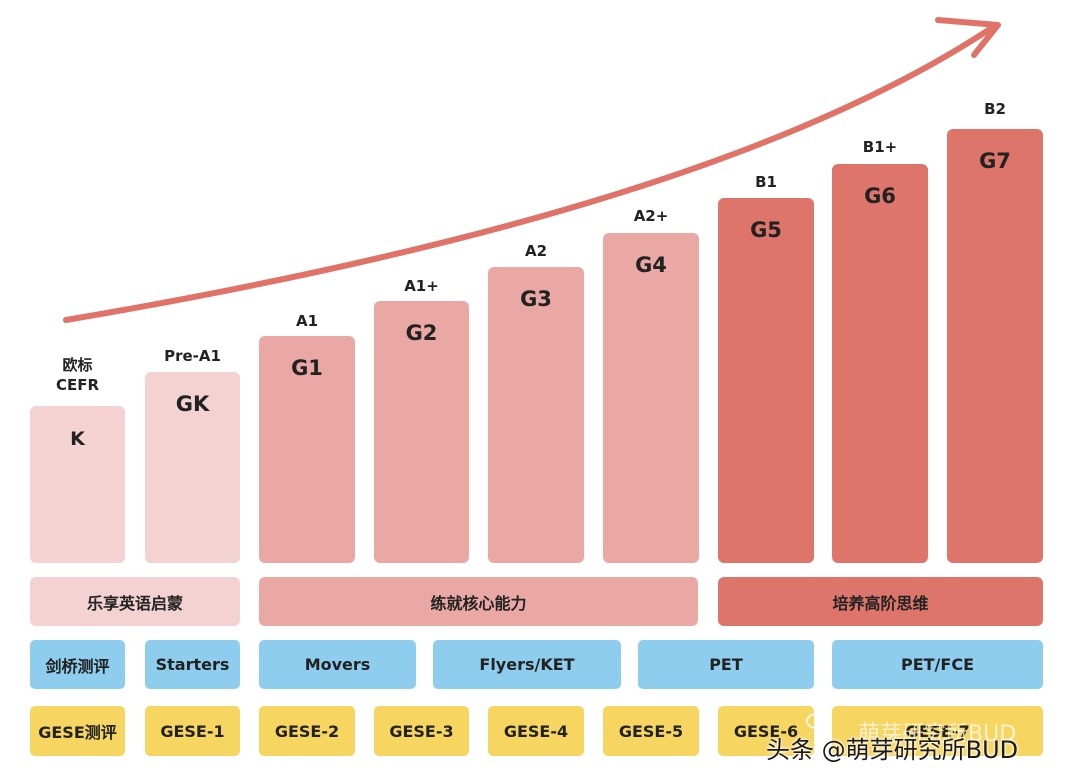 This screenshot has height=781, width=1080. What do you see at coordinates (192, 404) in the screenshot?
I see `grade-label: GK` at bounding box center [192, 404].